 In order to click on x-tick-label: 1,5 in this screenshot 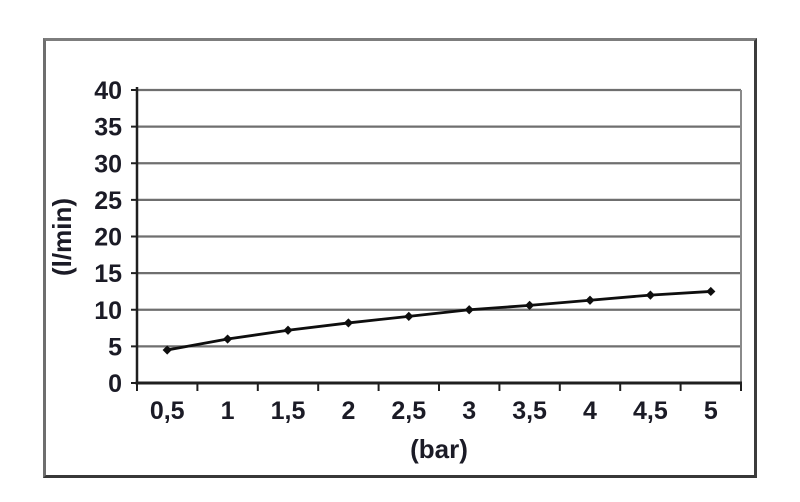, I will do `click(288, 411)`.